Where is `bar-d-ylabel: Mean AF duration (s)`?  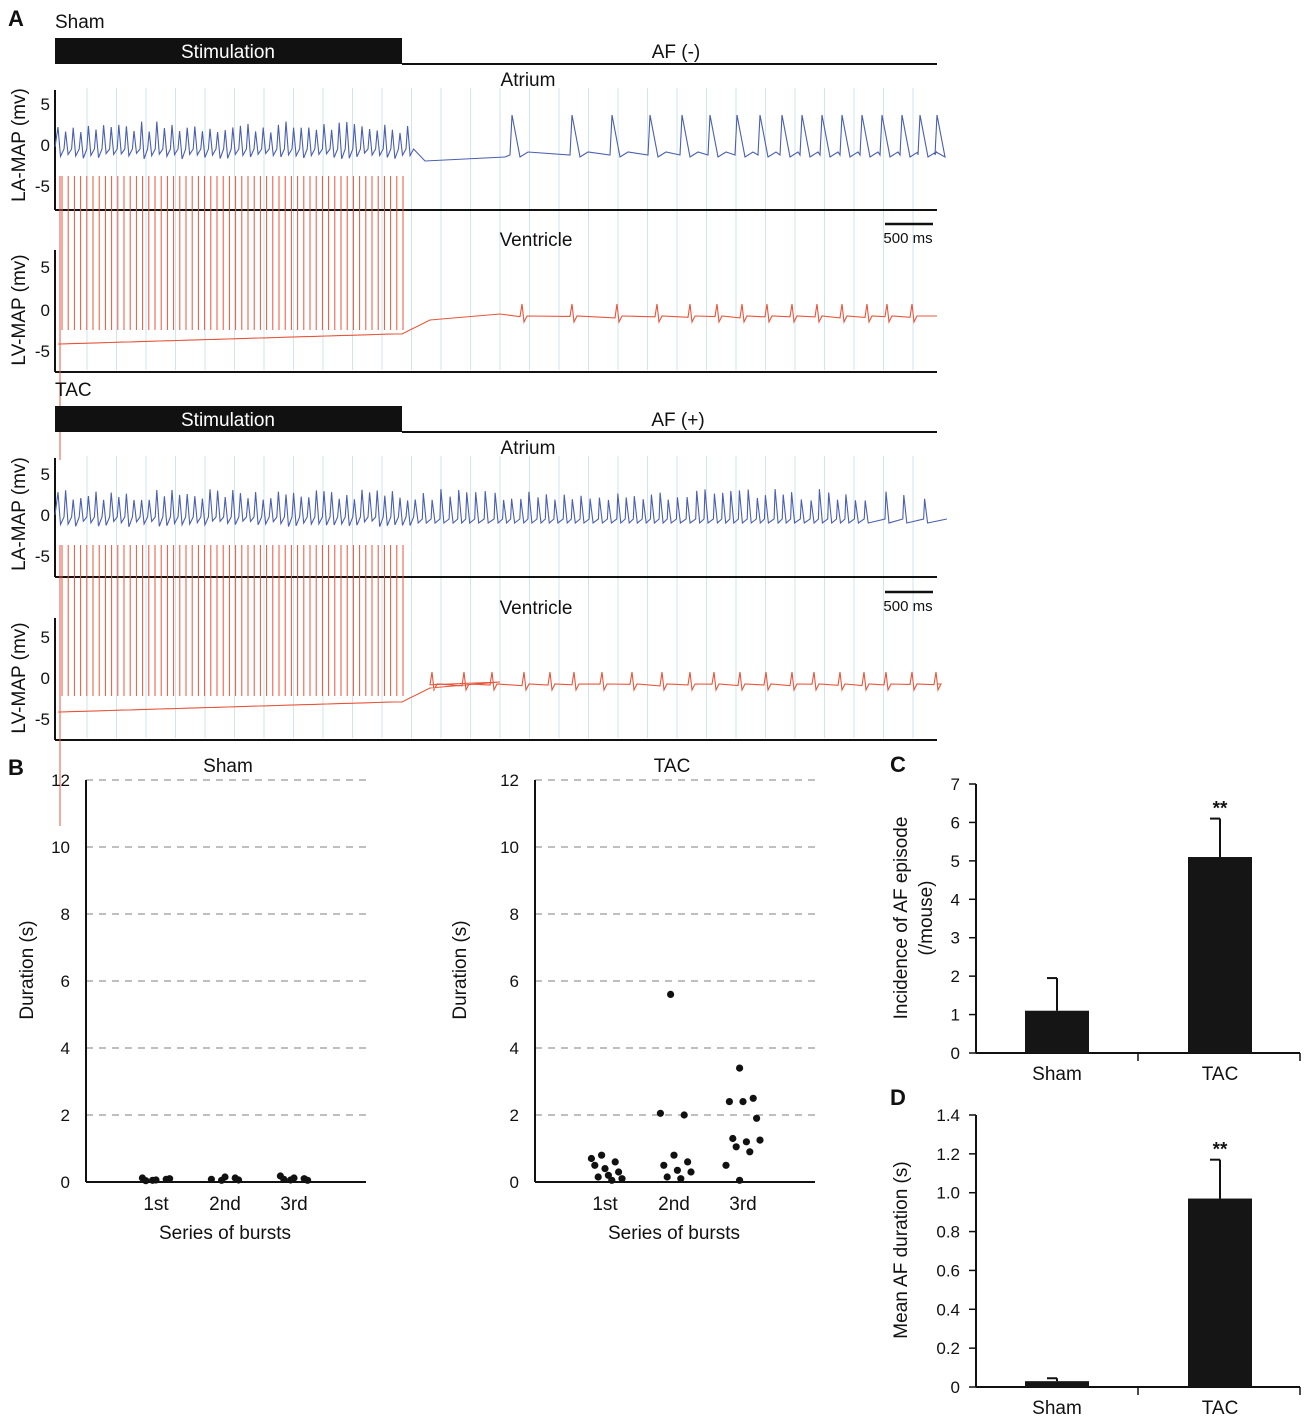 bar-d-ylabel: Mean AF duration (s) is located at coordinates (901, 1249).